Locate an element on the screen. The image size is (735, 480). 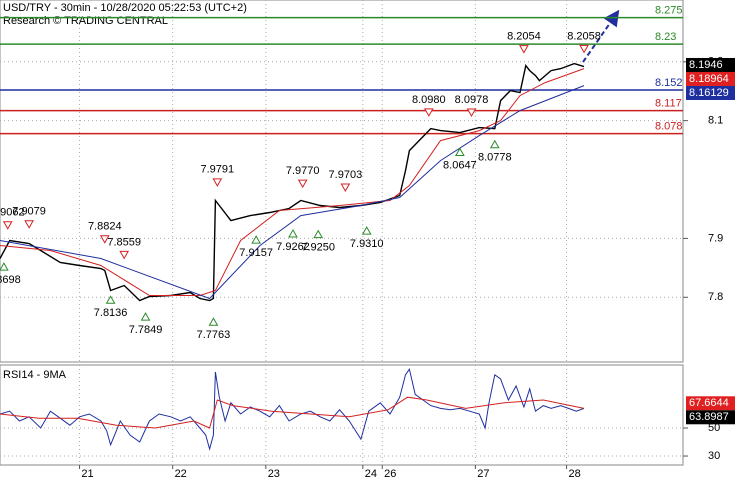
readout-label: 8.1946 is located at coordinates (706, 65).